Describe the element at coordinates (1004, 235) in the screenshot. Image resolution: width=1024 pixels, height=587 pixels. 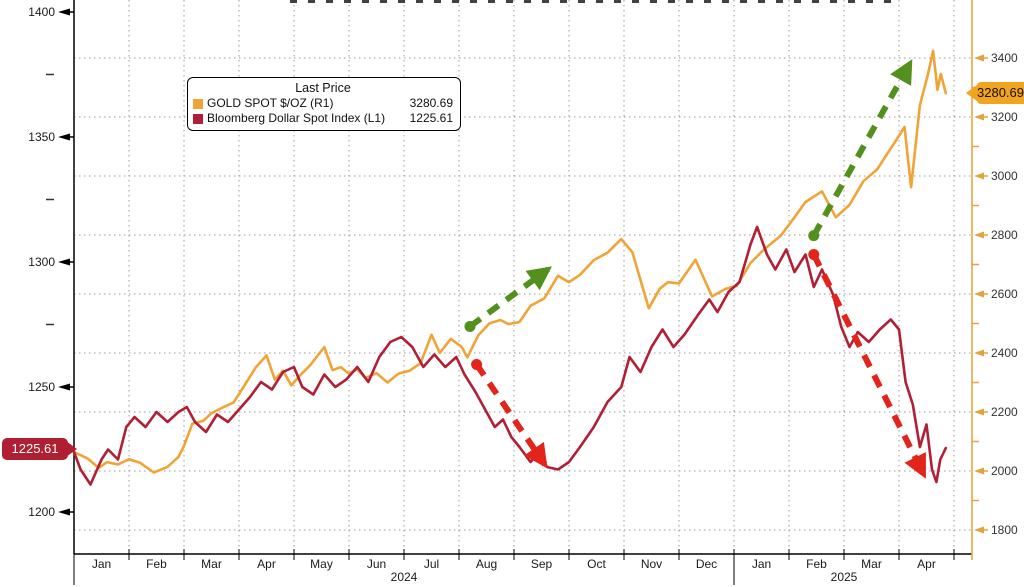
I see `right-axis-tick-label: 2800` at that location.